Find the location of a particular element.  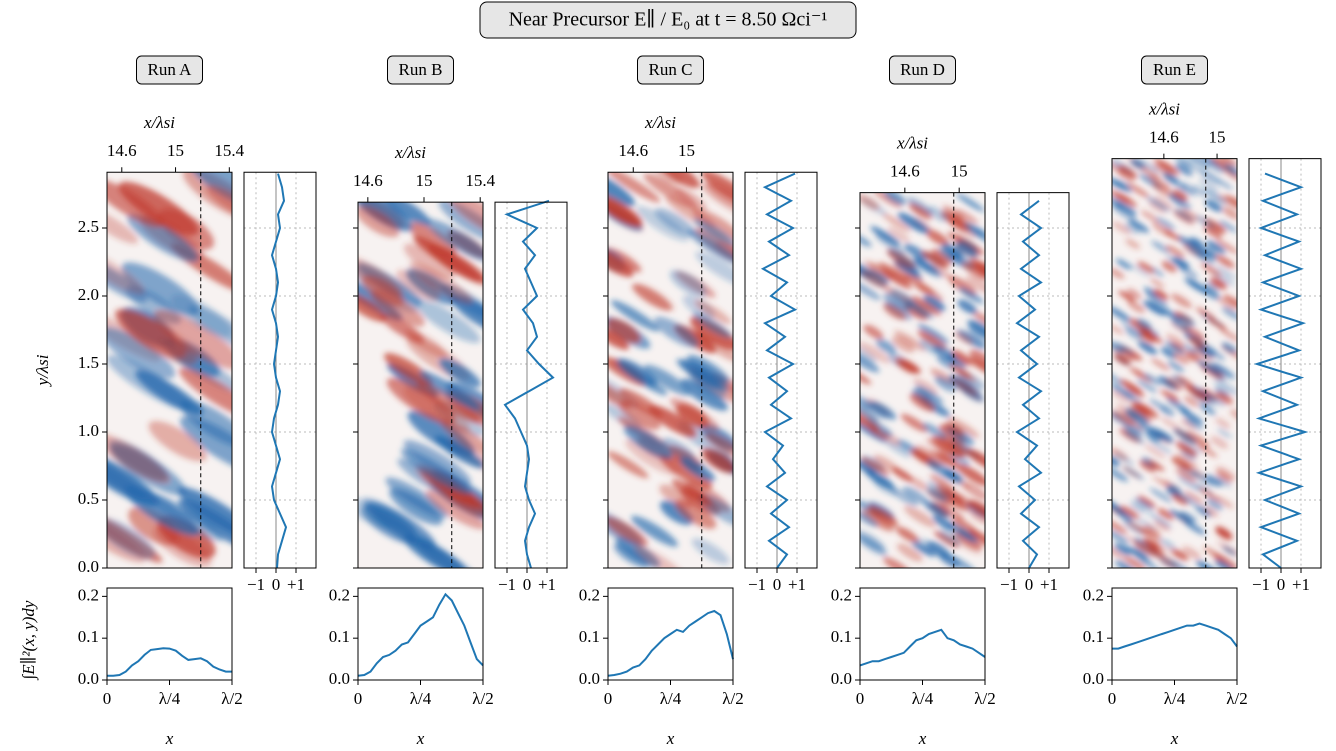

title-box is located at coordinates (668, 20).